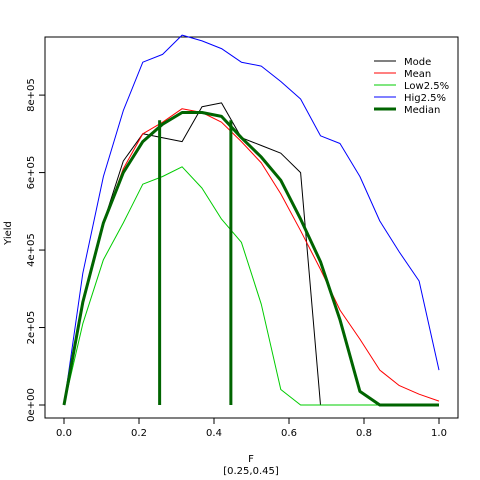  Describe the element at coordinates (31, 328) in the screenshot. I see `y-tick-label: 2e+05` at that location.